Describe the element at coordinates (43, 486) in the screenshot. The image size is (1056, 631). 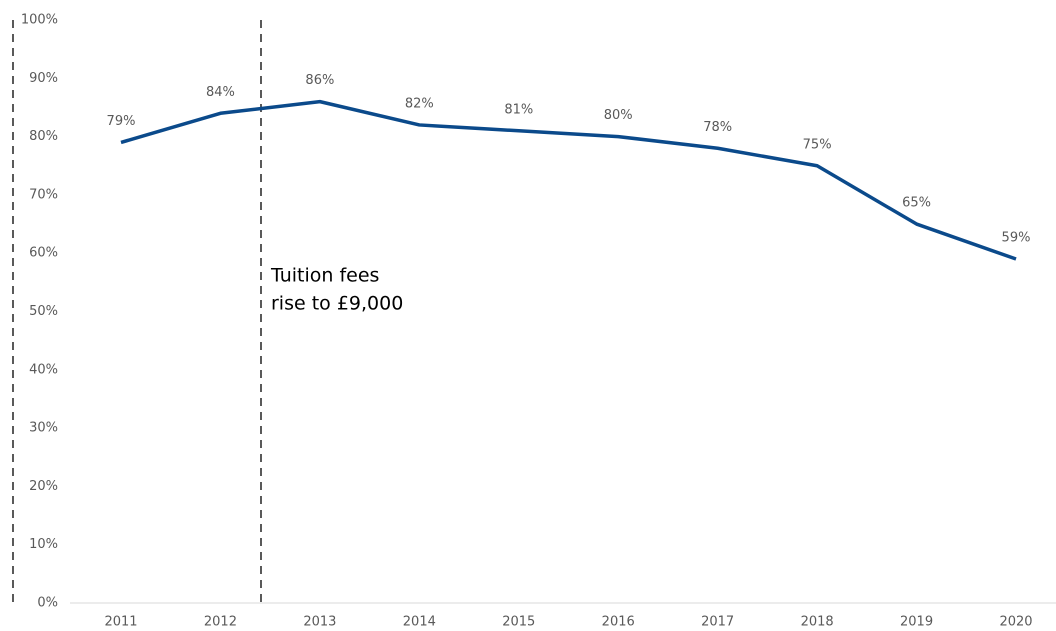
I see `y-tick-label: 20%` at that location.